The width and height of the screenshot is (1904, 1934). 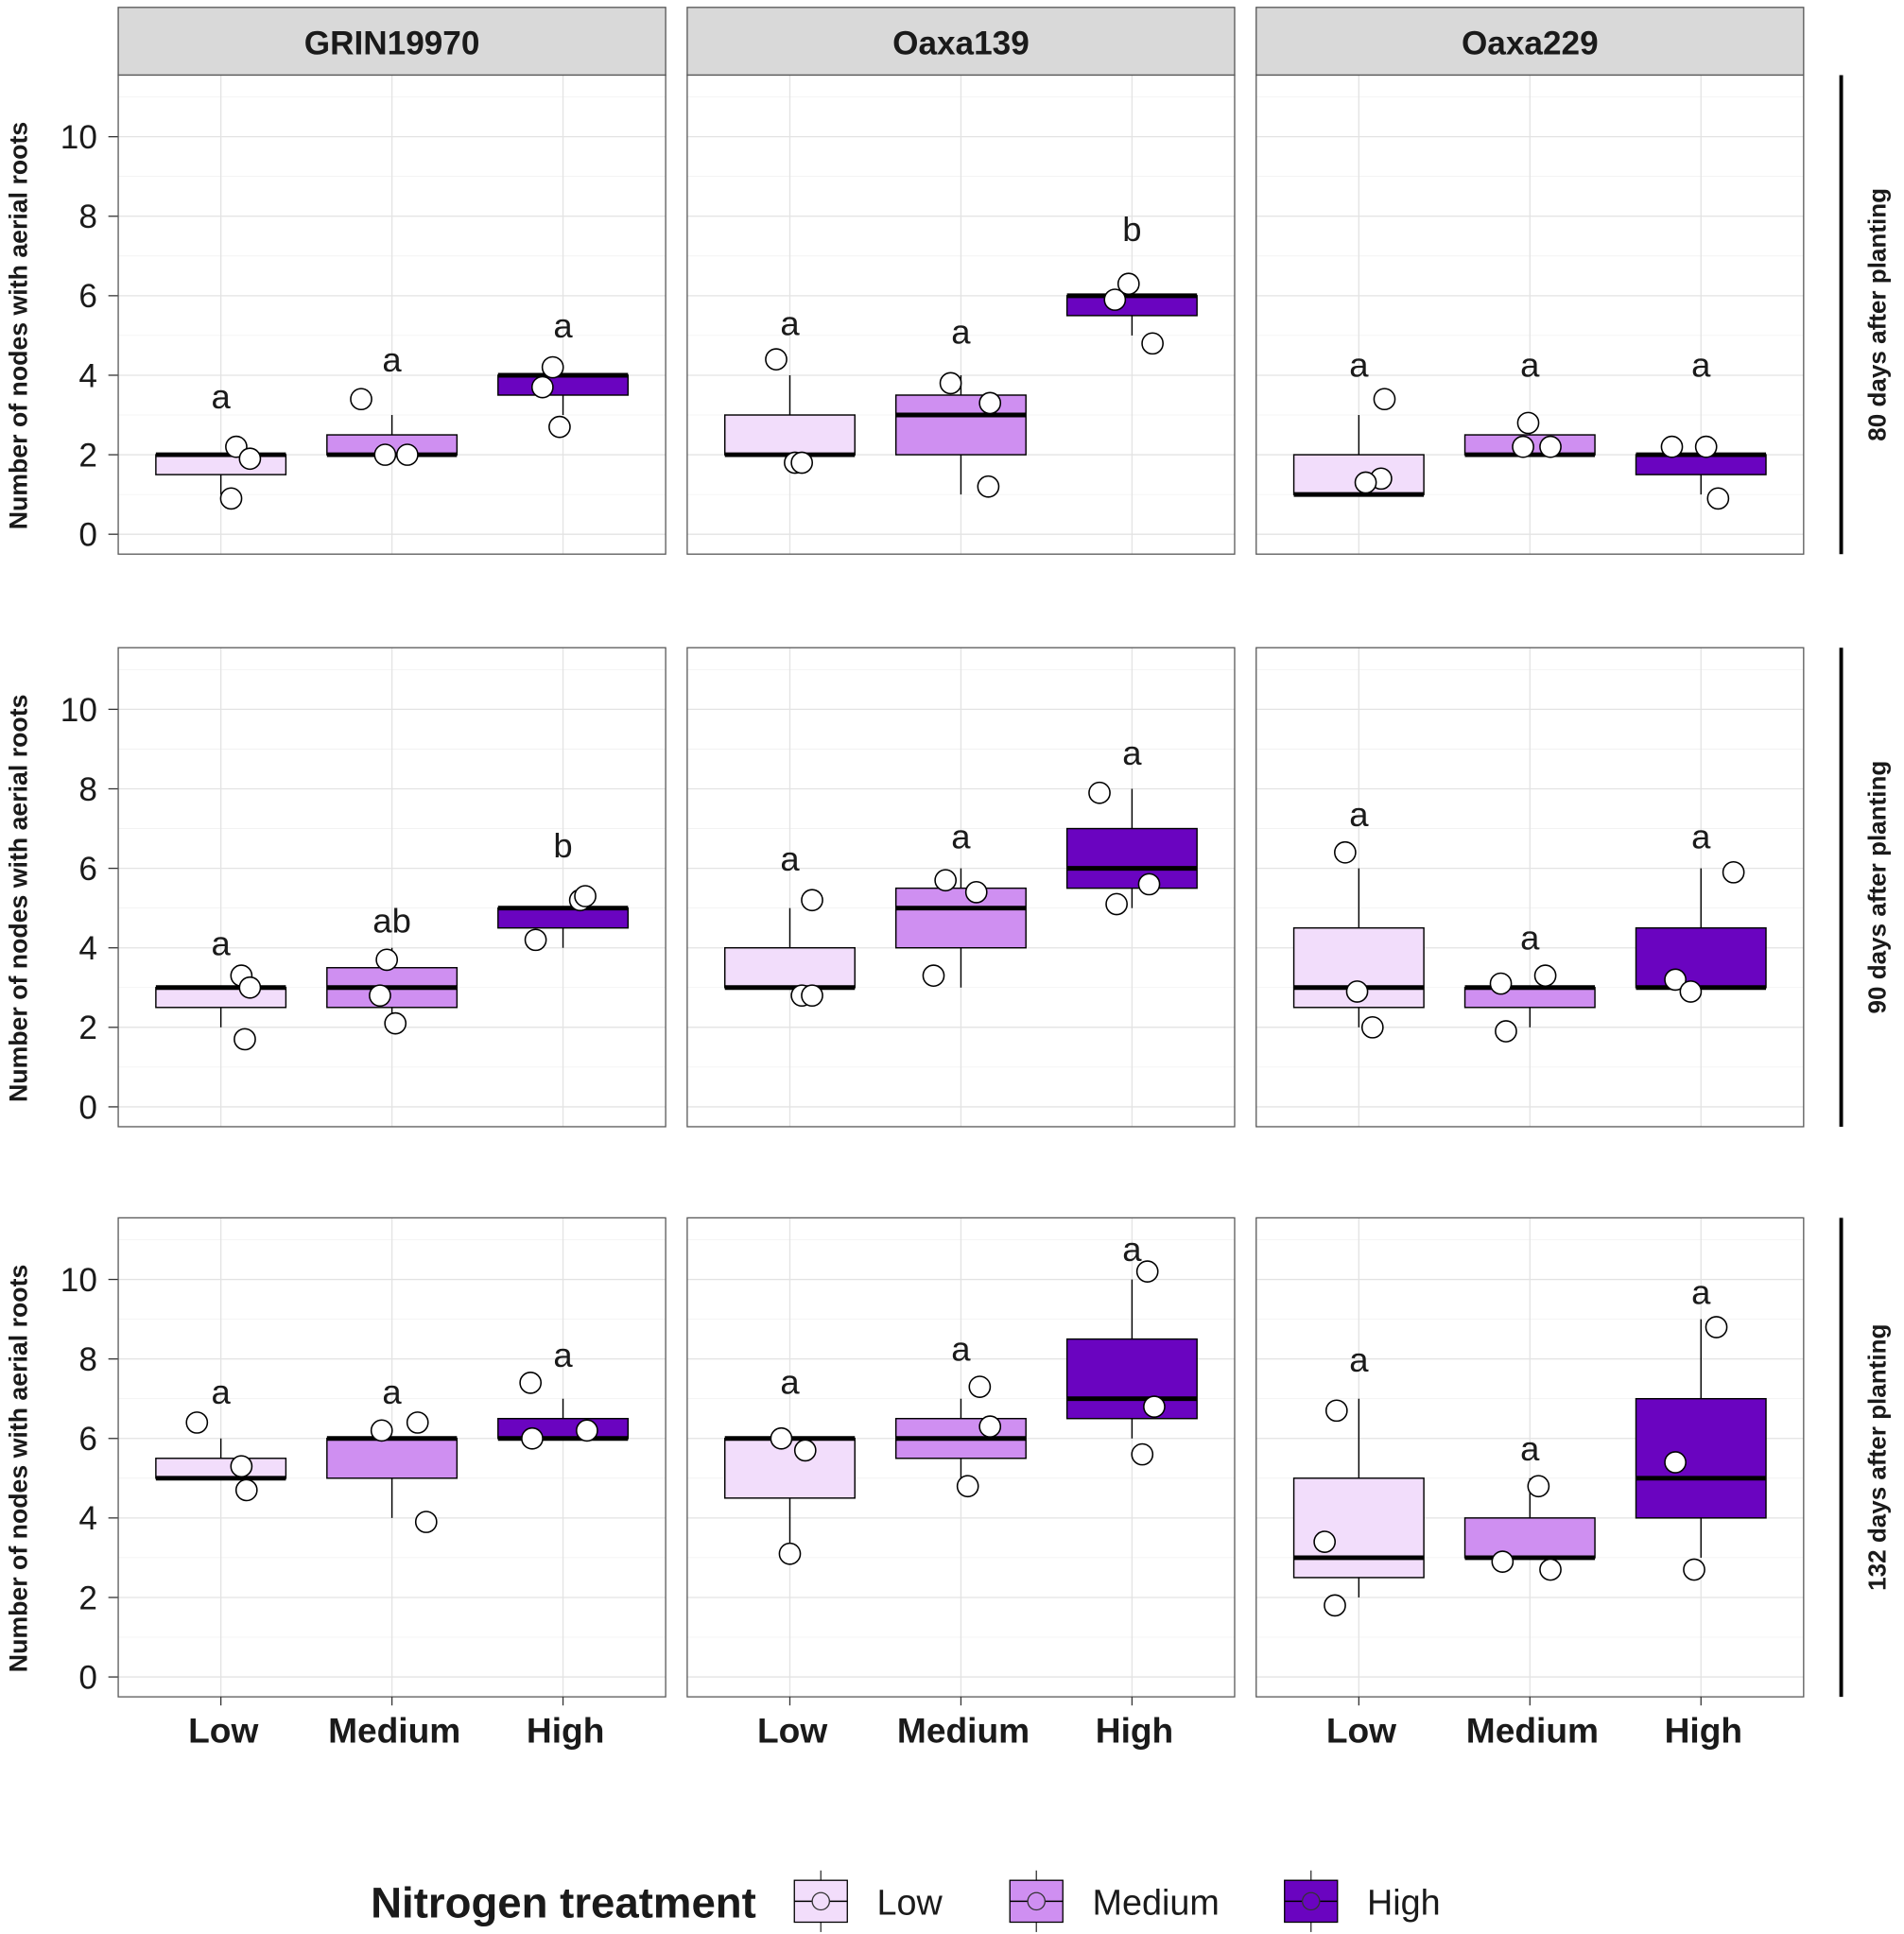 I want to click on y-axis-title: Number of nodes with aerial roots, so click(x=19, y=326).